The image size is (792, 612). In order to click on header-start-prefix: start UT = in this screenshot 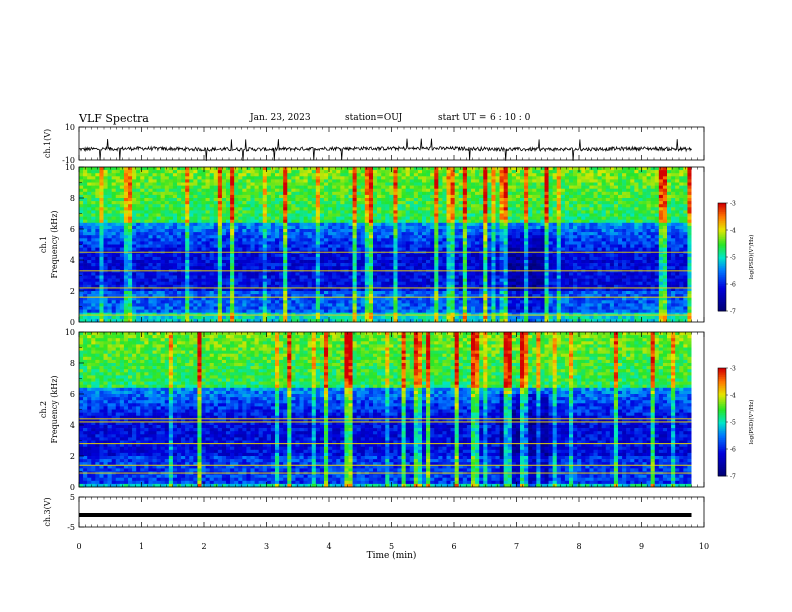, I will do `click(462, 118)`.